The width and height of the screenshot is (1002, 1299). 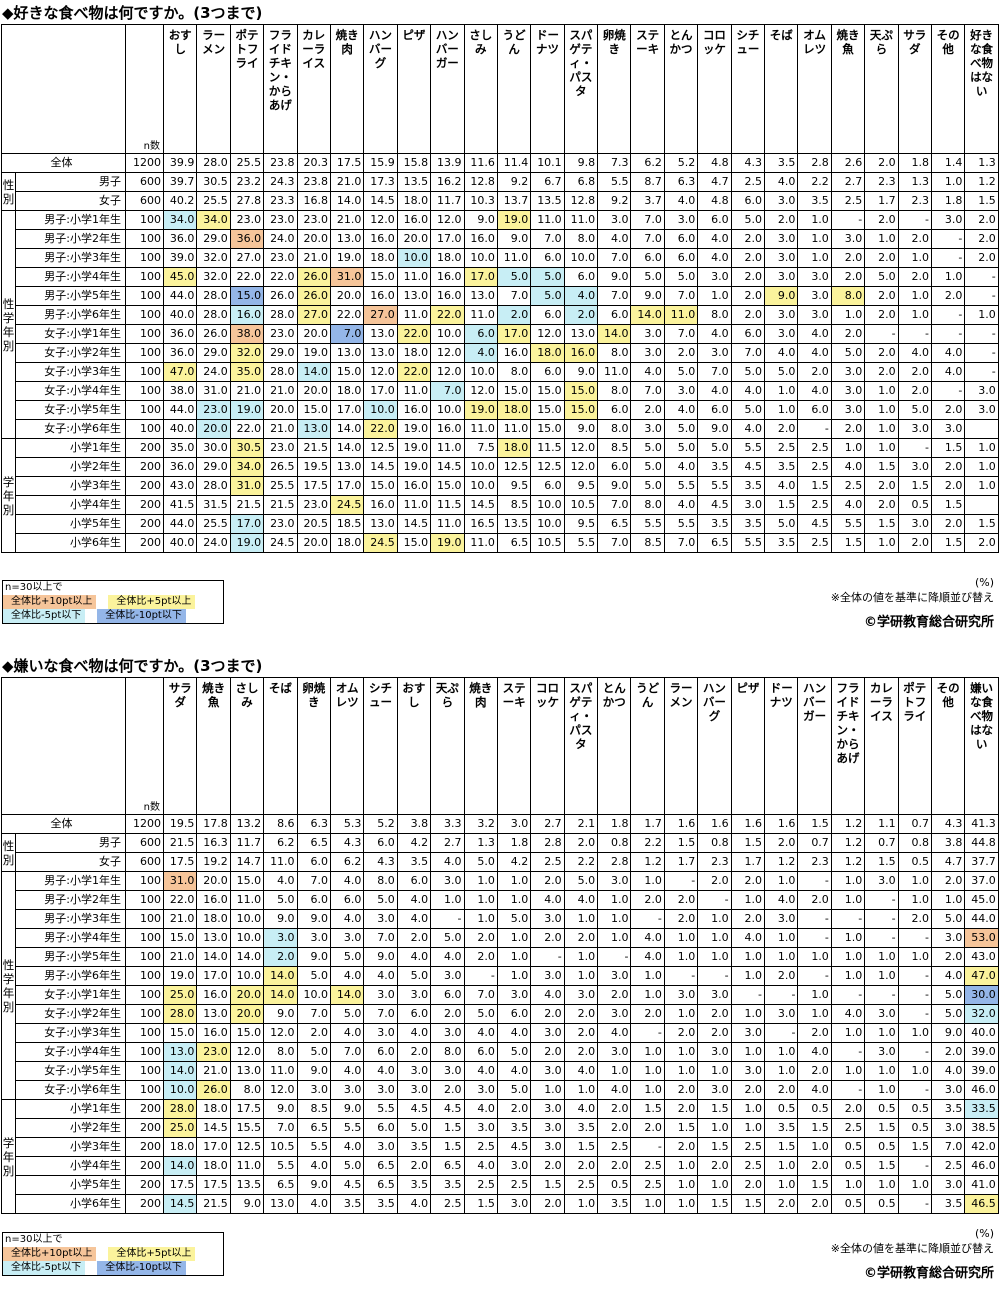 What do you see at coordinates (247, 239) in the screenshot?
I see `value-cell: 36.0` at bounding box center [247, 239].